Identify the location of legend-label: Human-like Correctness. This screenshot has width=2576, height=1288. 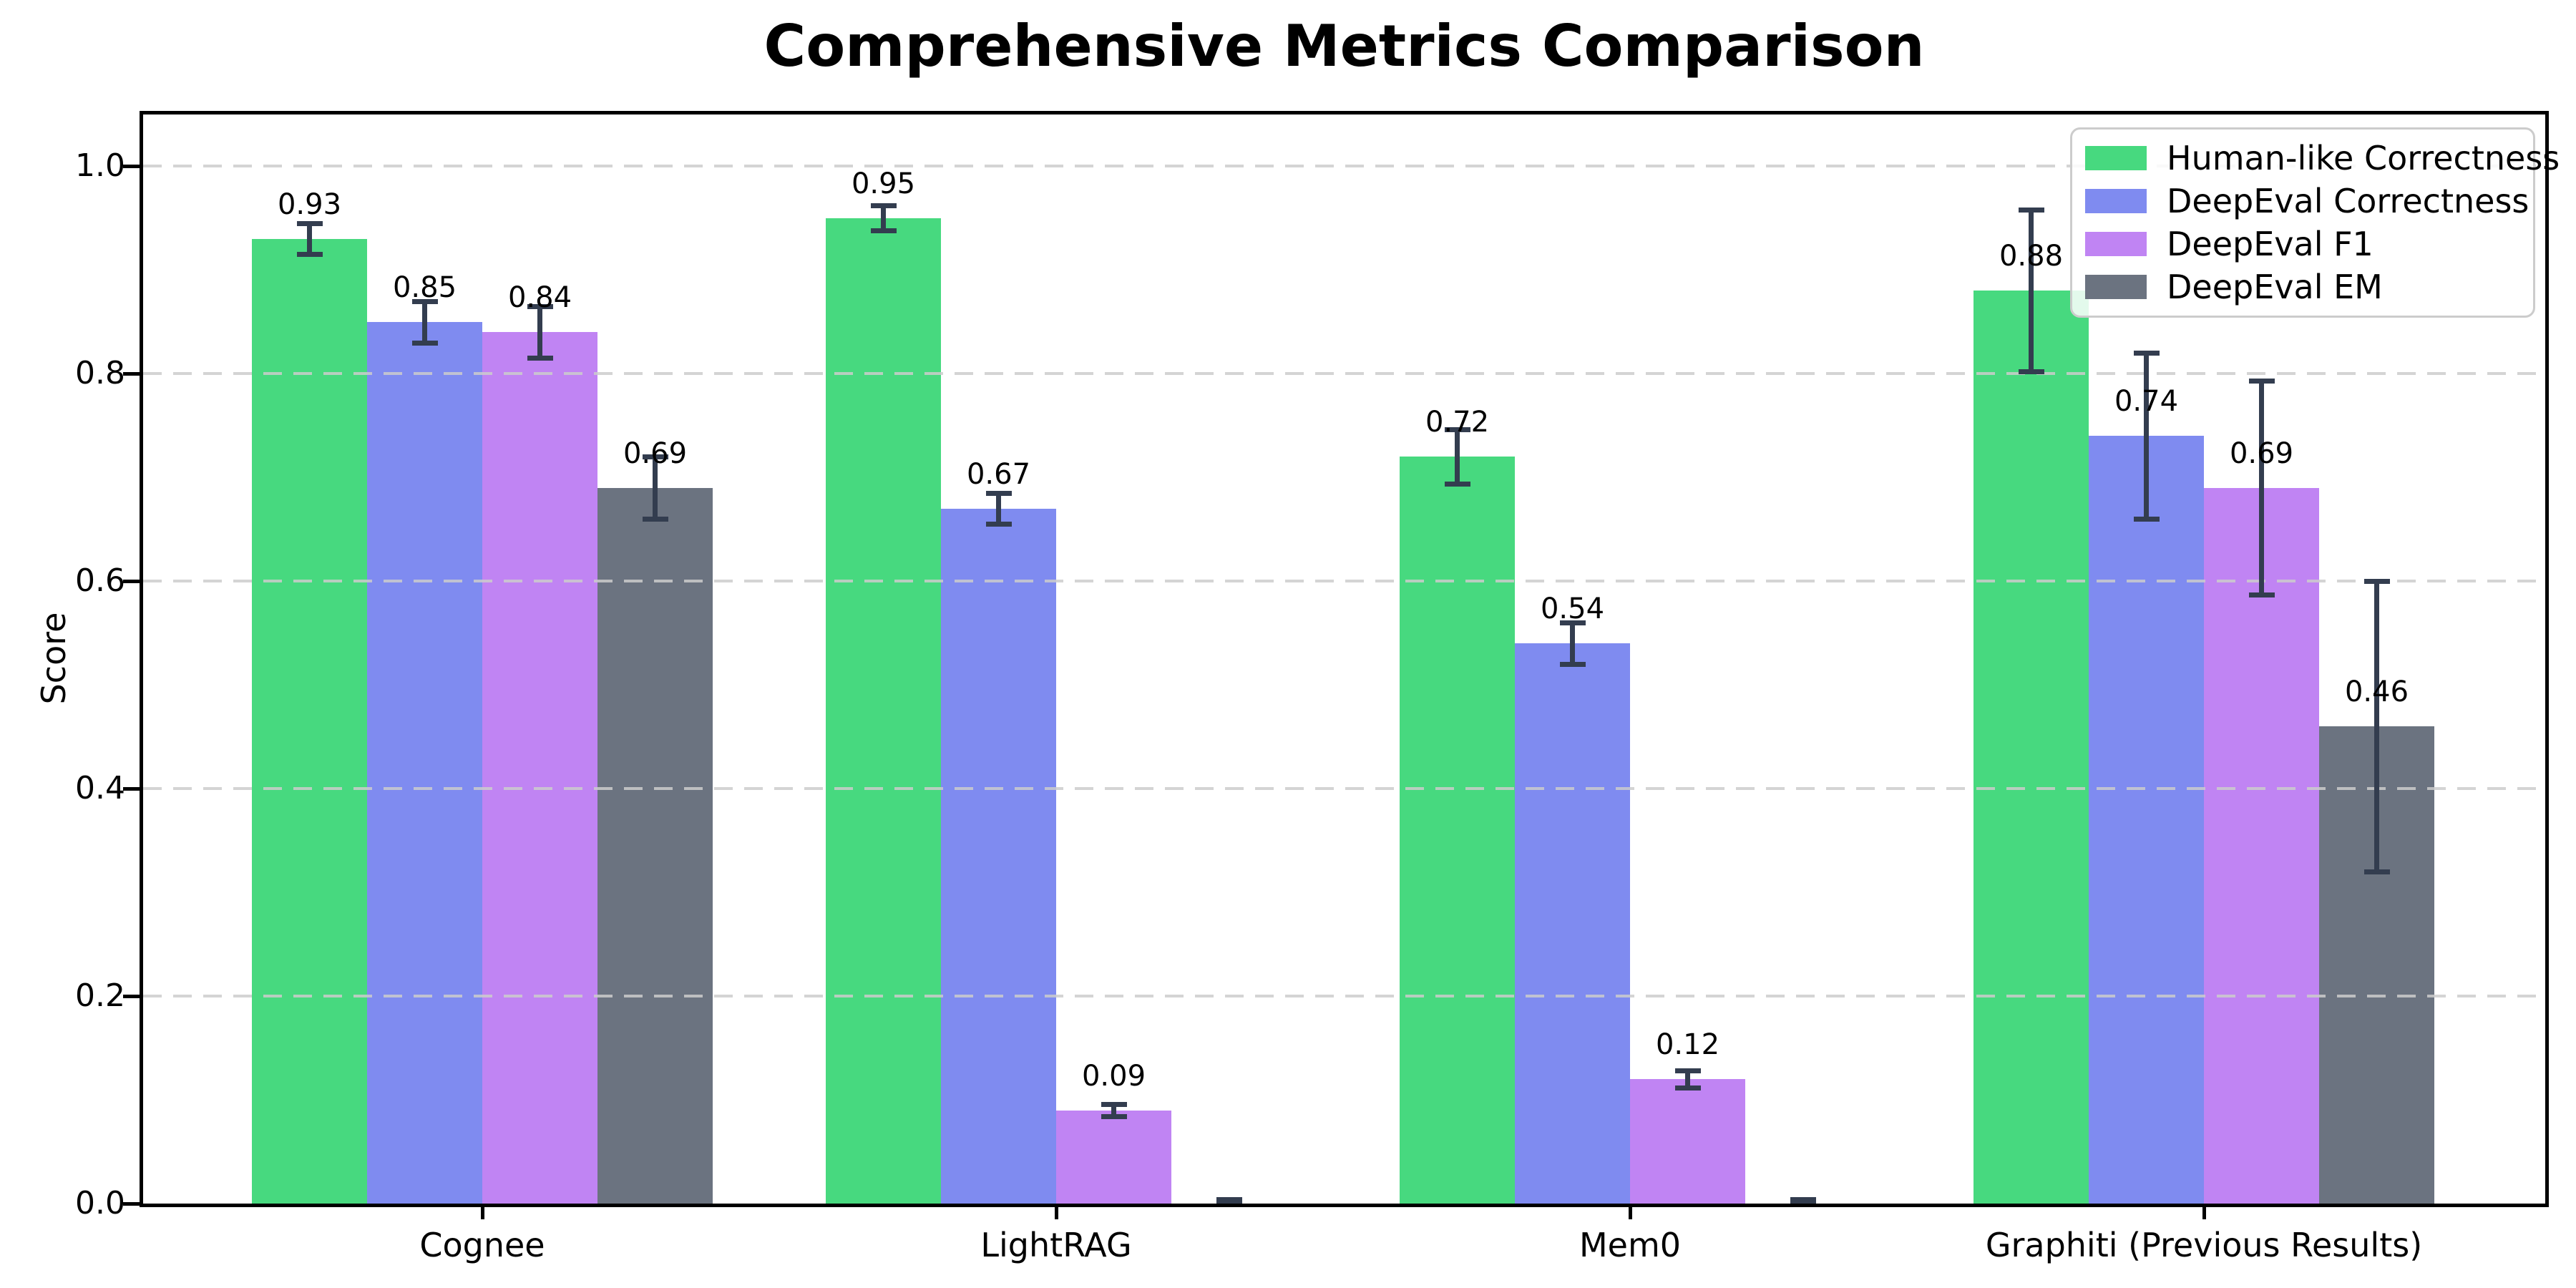
(2363, 158).